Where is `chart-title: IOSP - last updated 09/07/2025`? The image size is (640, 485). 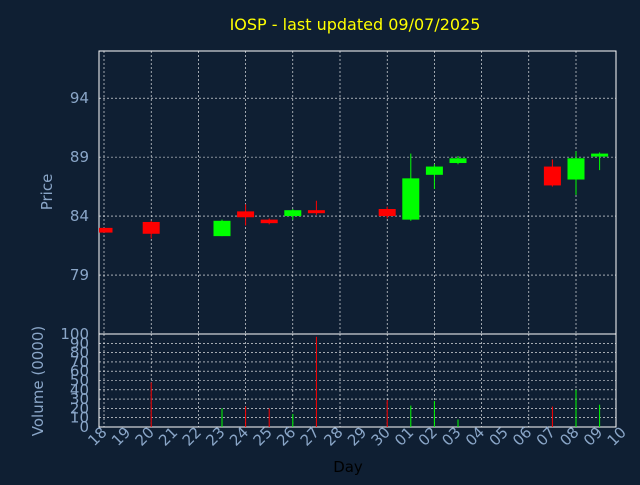 chart-title: IOSP - last updated 09/07/2025 is located at coordinates (355, 24).